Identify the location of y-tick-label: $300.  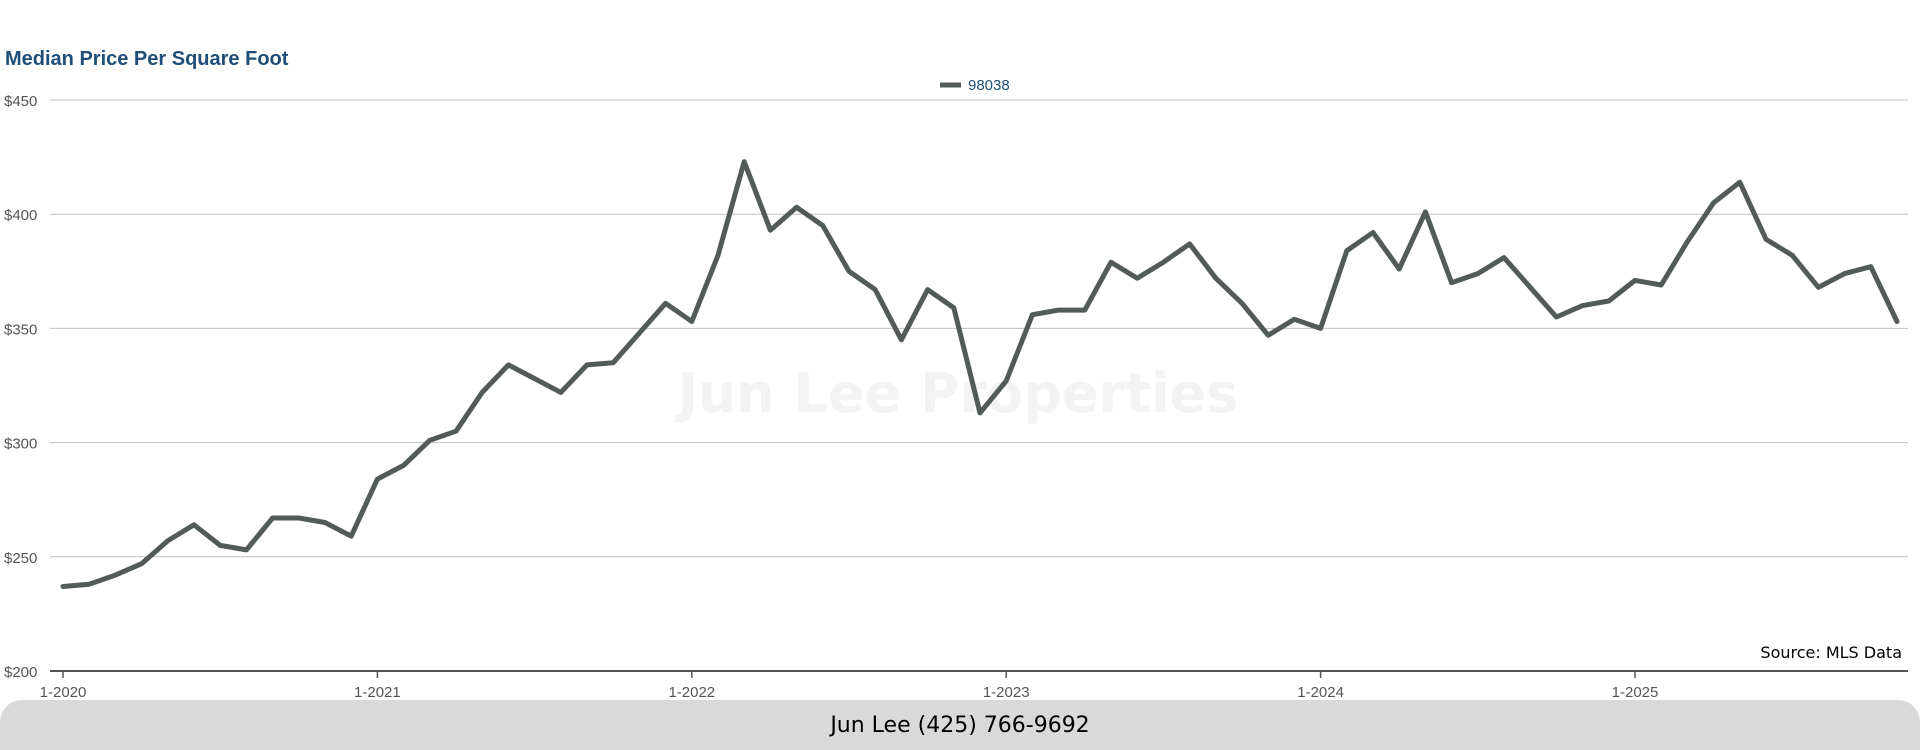
(20, 444).